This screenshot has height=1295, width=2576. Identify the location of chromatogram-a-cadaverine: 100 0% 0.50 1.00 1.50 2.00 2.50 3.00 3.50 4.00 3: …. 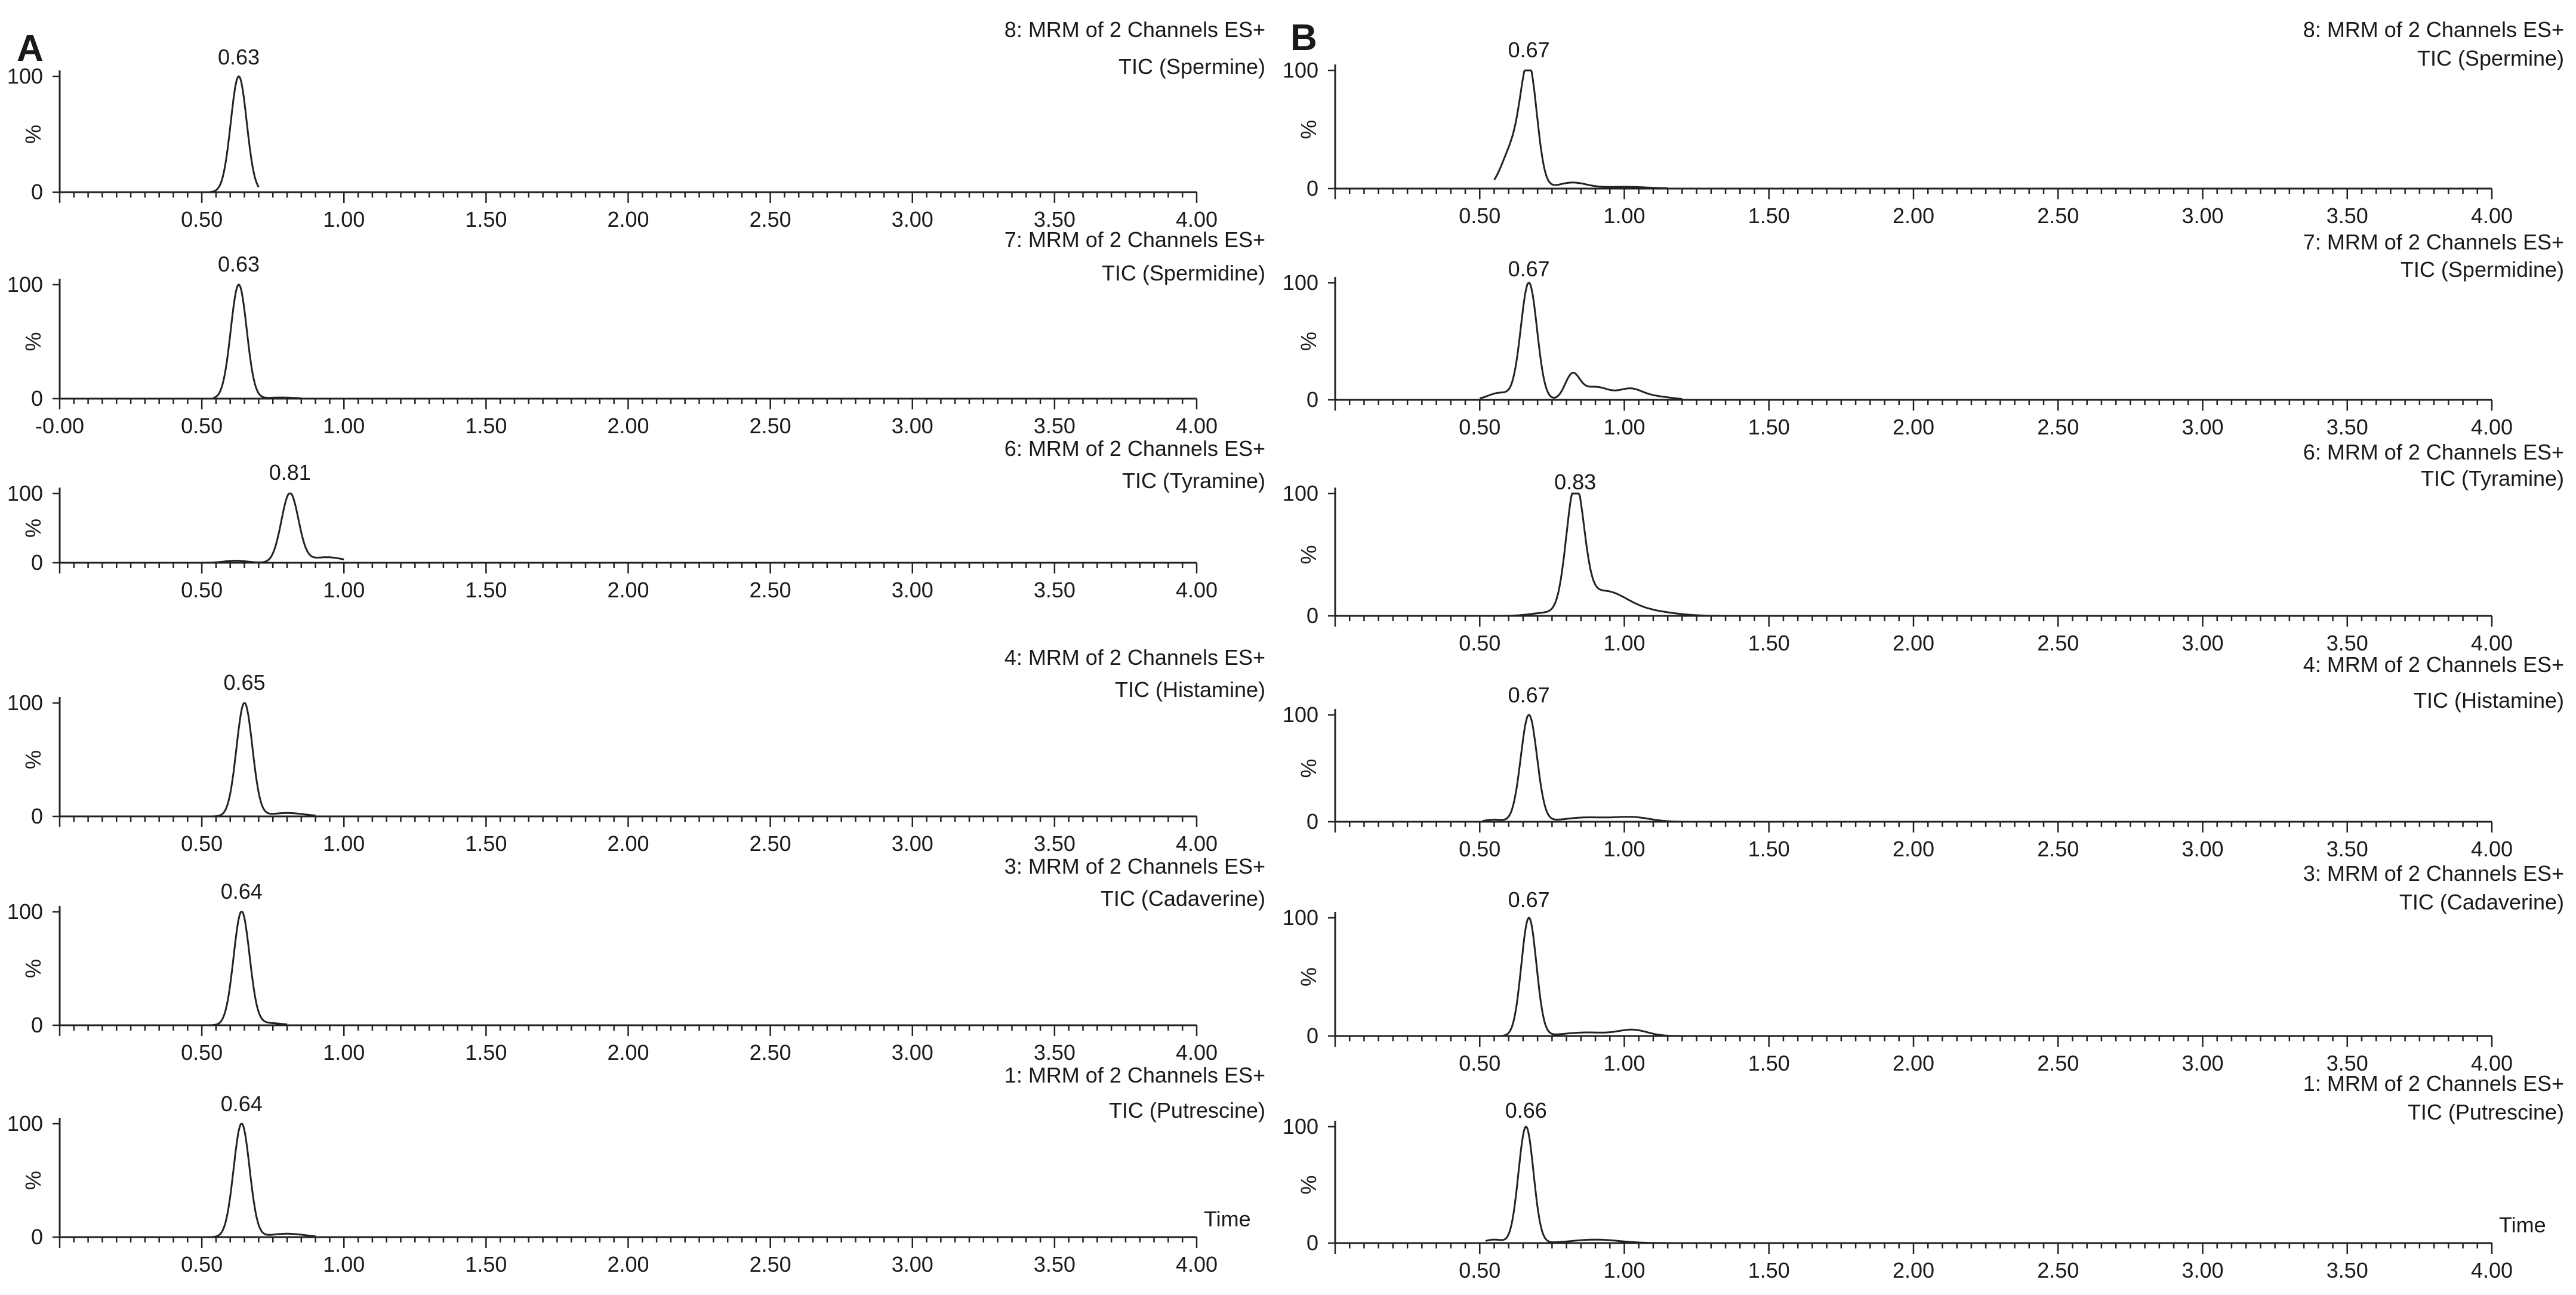
(636, 959).